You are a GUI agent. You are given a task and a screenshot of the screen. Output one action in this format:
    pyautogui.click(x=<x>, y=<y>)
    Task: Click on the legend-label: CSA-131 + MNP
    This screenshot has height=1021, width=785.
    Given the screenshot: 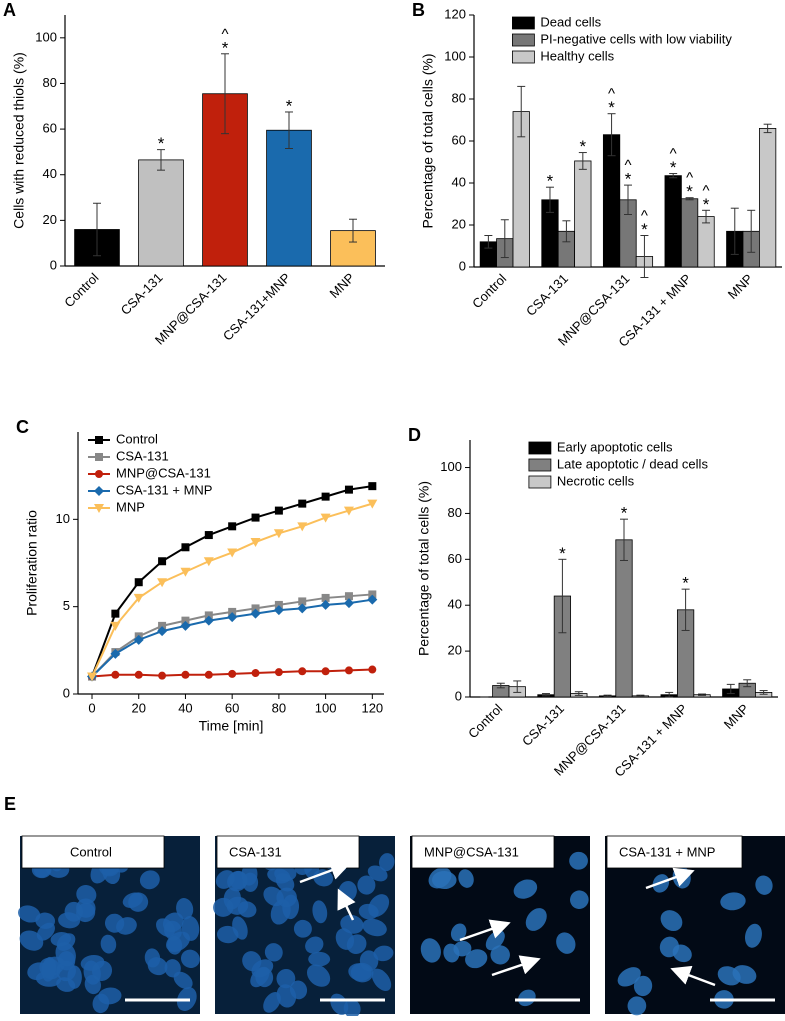 What is the action you would take?
    pyautogui.click(x=164, y=489)
    